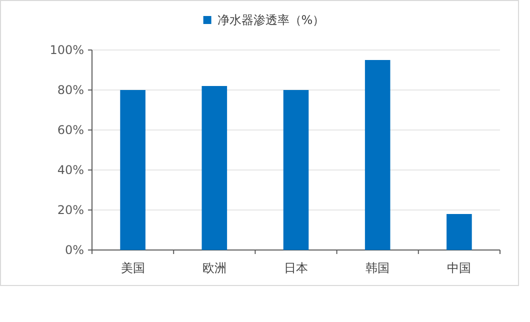 Image resolution: width=530 pixels, height=322 pixels. Describe the element at coordinates (459, 268) in the screenshot. I see `x-tick-label: 中国` at that location.